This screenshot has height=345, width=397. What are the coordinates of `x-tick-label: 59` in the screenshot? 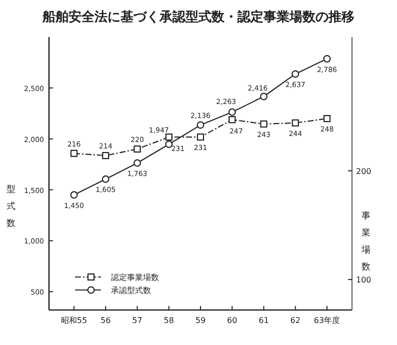 It's located at (200, 320).